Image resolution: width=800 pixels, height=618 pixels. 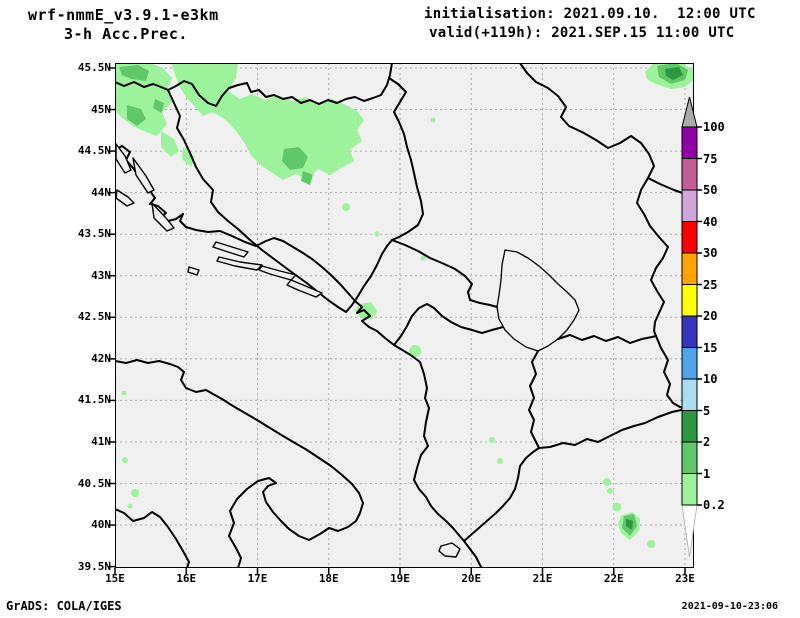 What do you see at coordinates (280, 201) in the screenshot?
I see `border-bosnia-west` at bounding box center [280, 201].